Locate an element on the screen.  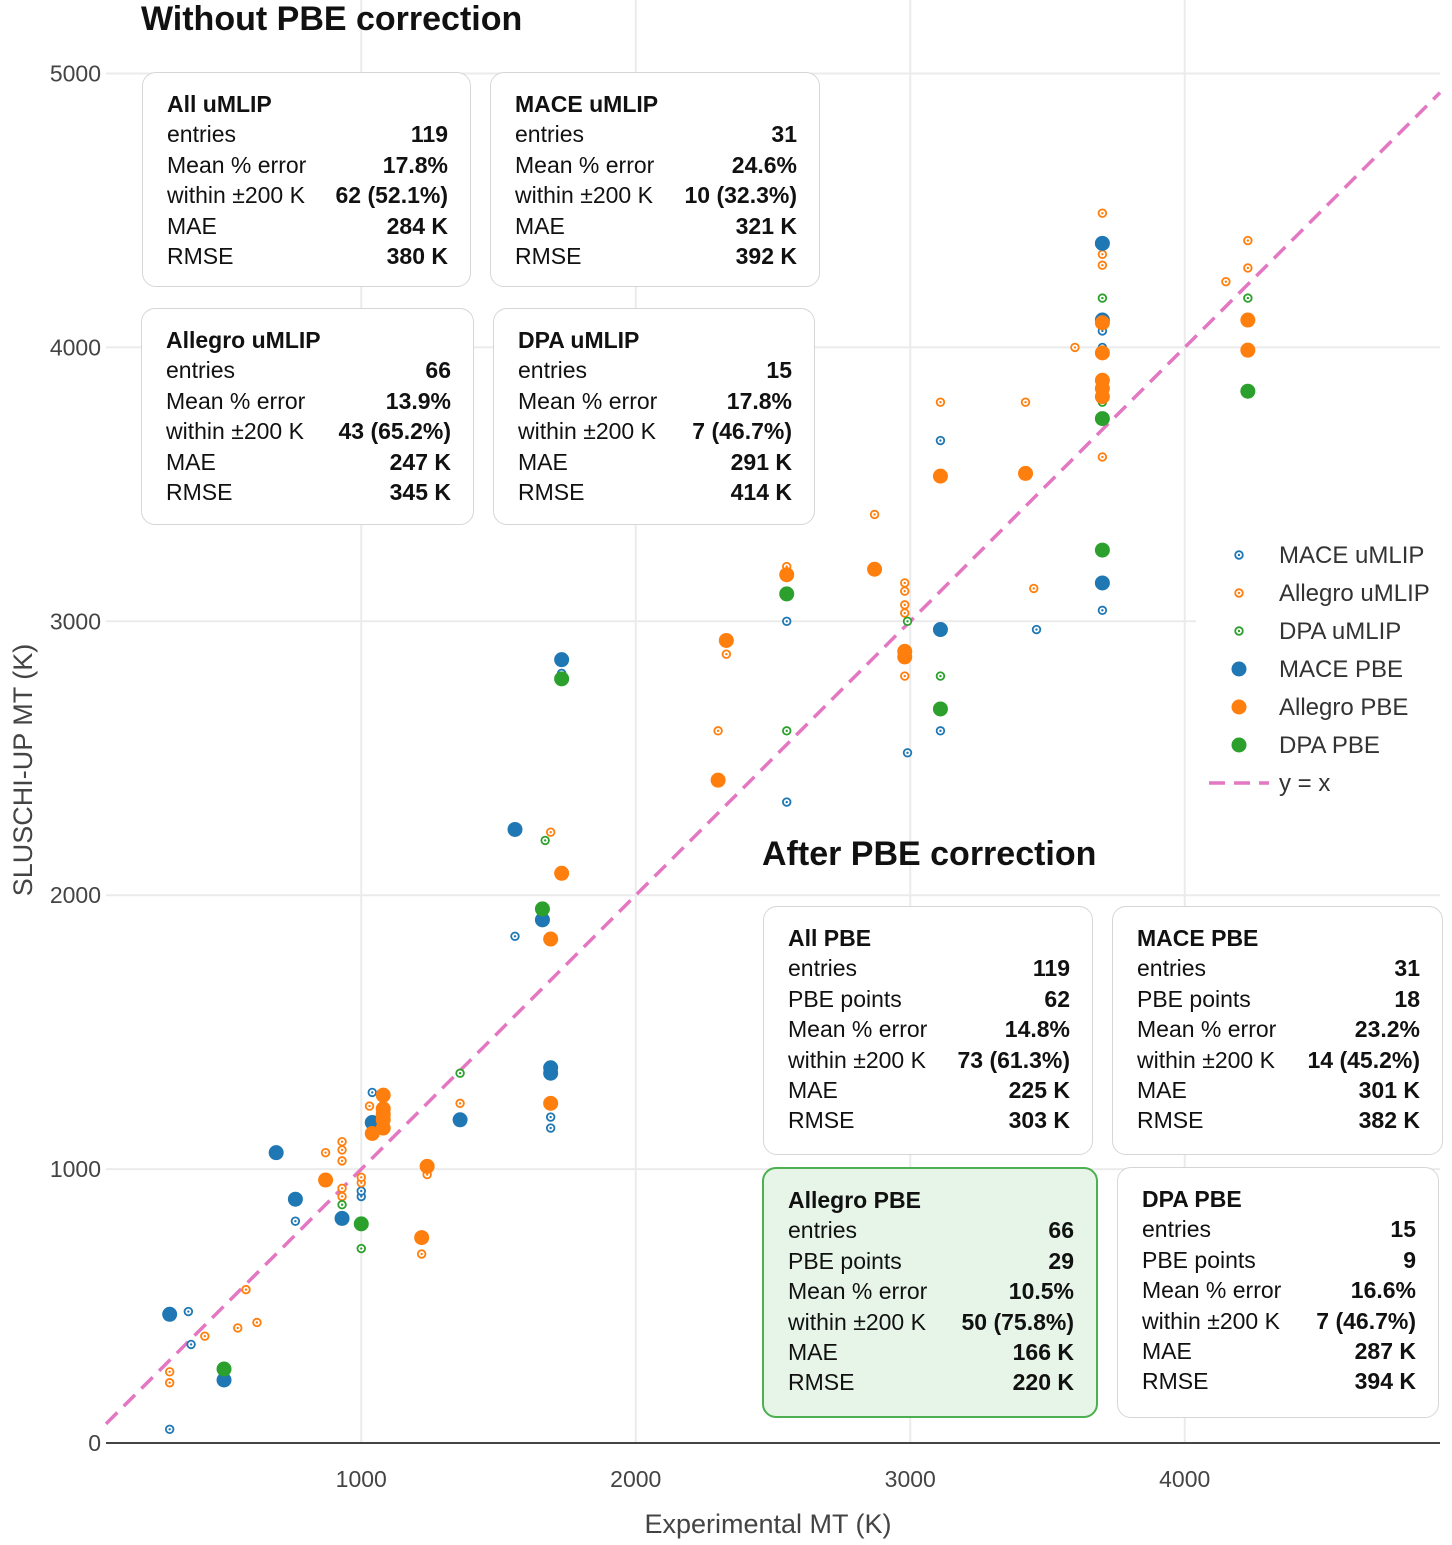
stats-value: 24.6% is located at coordinates (764, 164).